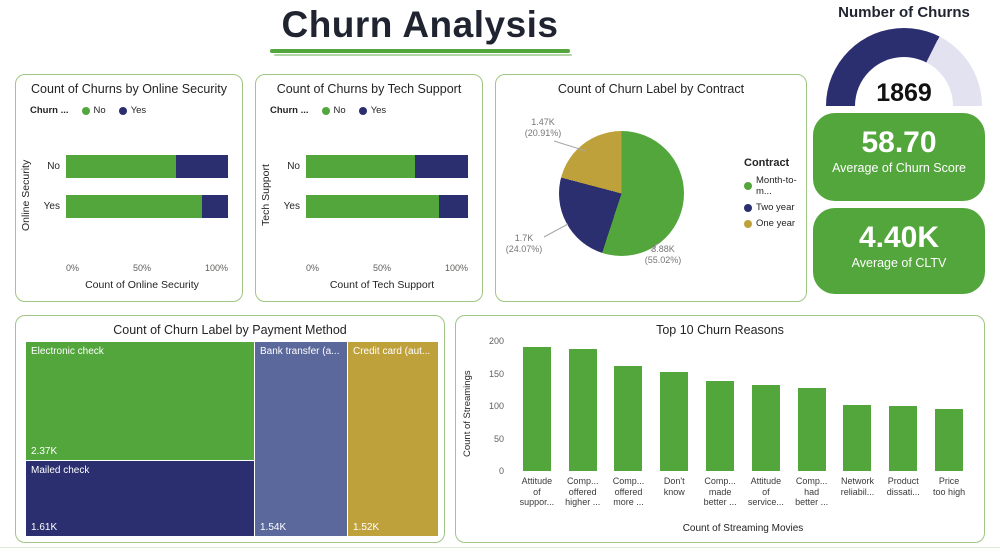  I want to click on kpi-label: Average of CLTV, so click(899, 263).